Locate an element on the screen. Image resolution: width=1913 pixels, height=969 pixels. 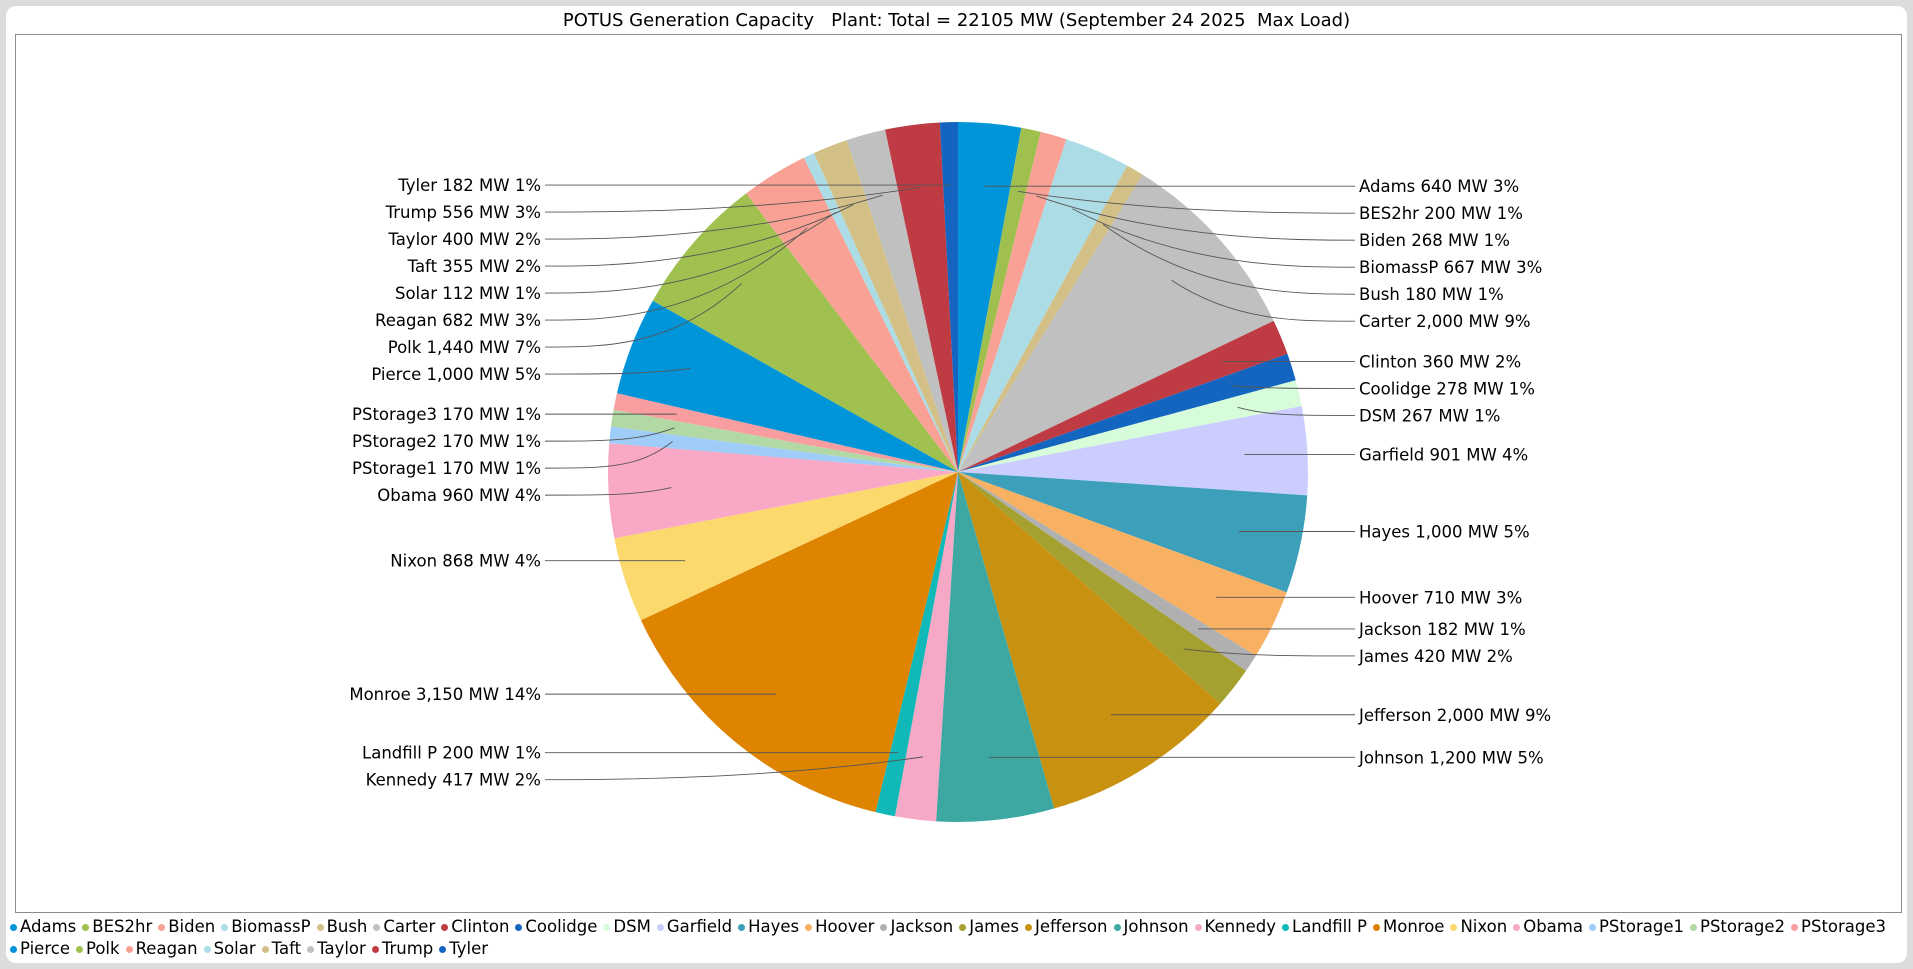
legend-label: PStorage1 is located at coordinates (1641, 926).